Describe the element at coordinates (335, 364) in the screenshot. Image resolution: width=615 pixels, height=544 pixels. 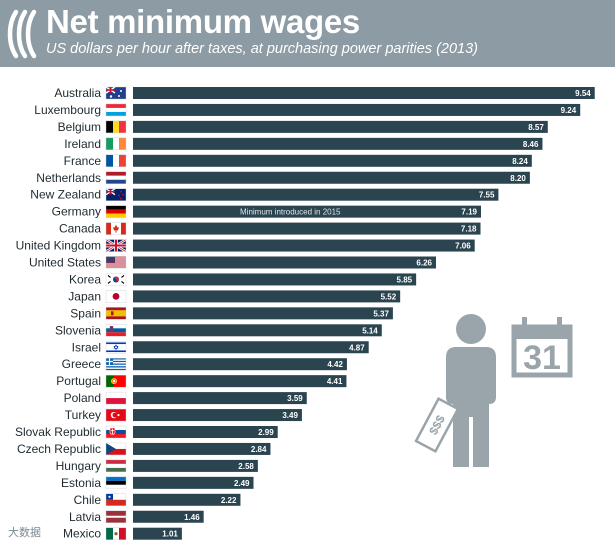
I see `value-label: 4.42` at that location.